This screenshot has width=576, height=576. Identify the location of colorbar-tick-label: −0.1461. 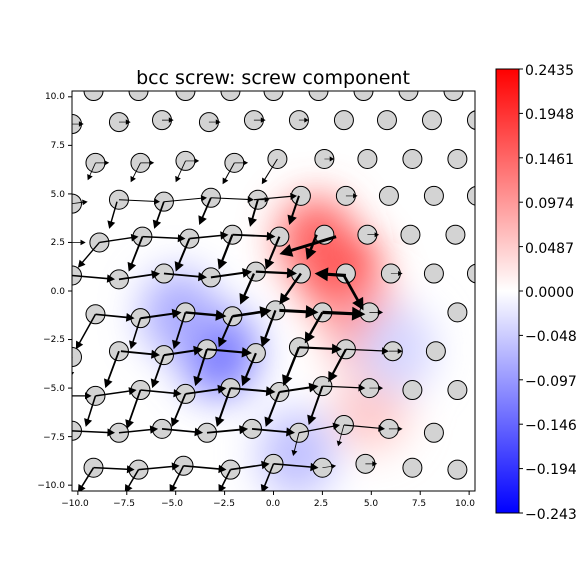
(550, 426).